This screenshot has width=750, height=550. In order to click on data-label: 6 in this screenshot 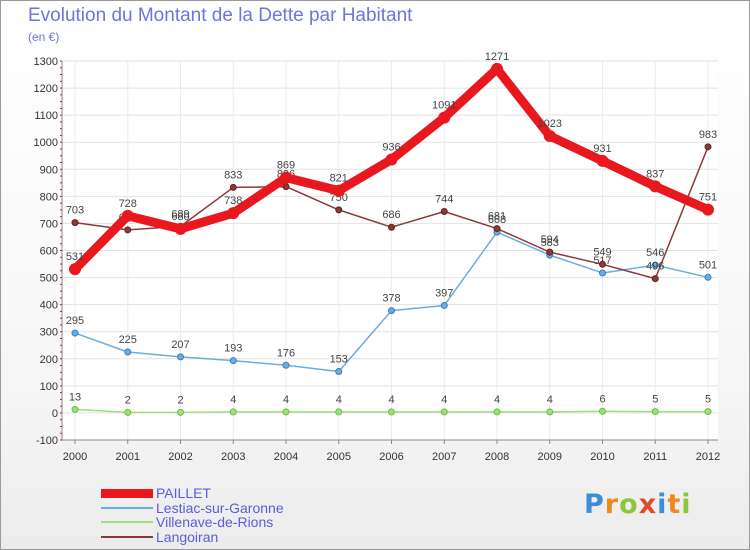, I will do `click(602, 399)`.